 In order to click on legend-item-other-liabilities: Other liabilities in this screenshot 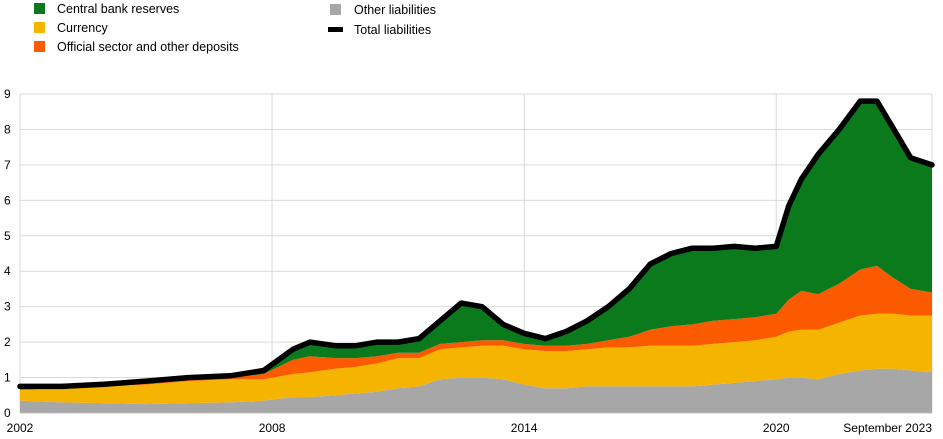, I will do `click(383, 10)`.